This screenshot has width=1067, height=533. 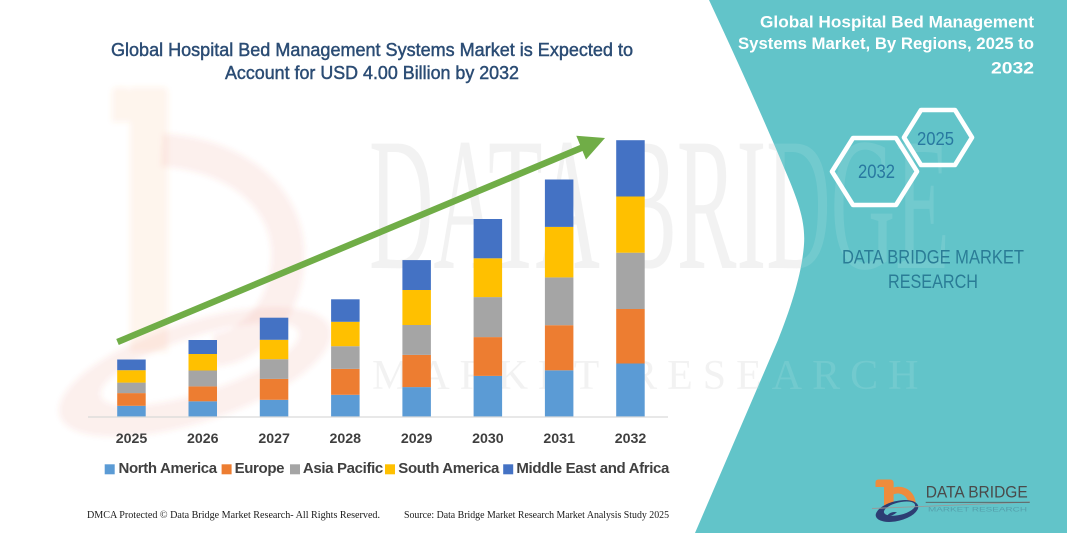 I want to click on svg-text: DATA BRIDGE MARKET, so click(x=933, y=258).